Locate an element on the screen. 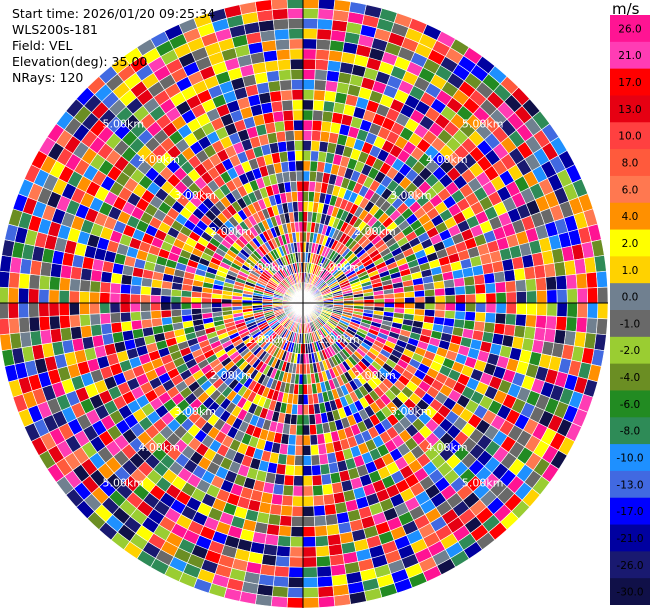  instrument-label: WLS200s-181 is located at coordinates (55, 29).